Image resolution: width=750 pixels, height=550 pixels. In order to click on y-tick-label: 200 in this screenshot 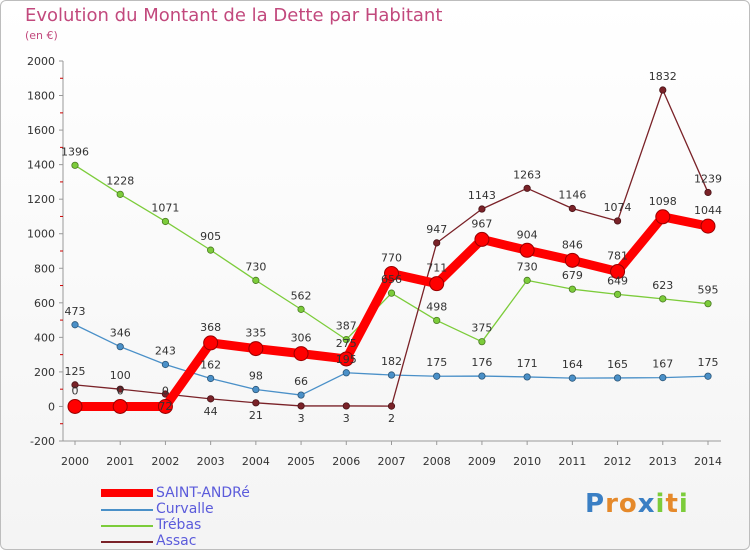, I will do `click(44, 372)`.